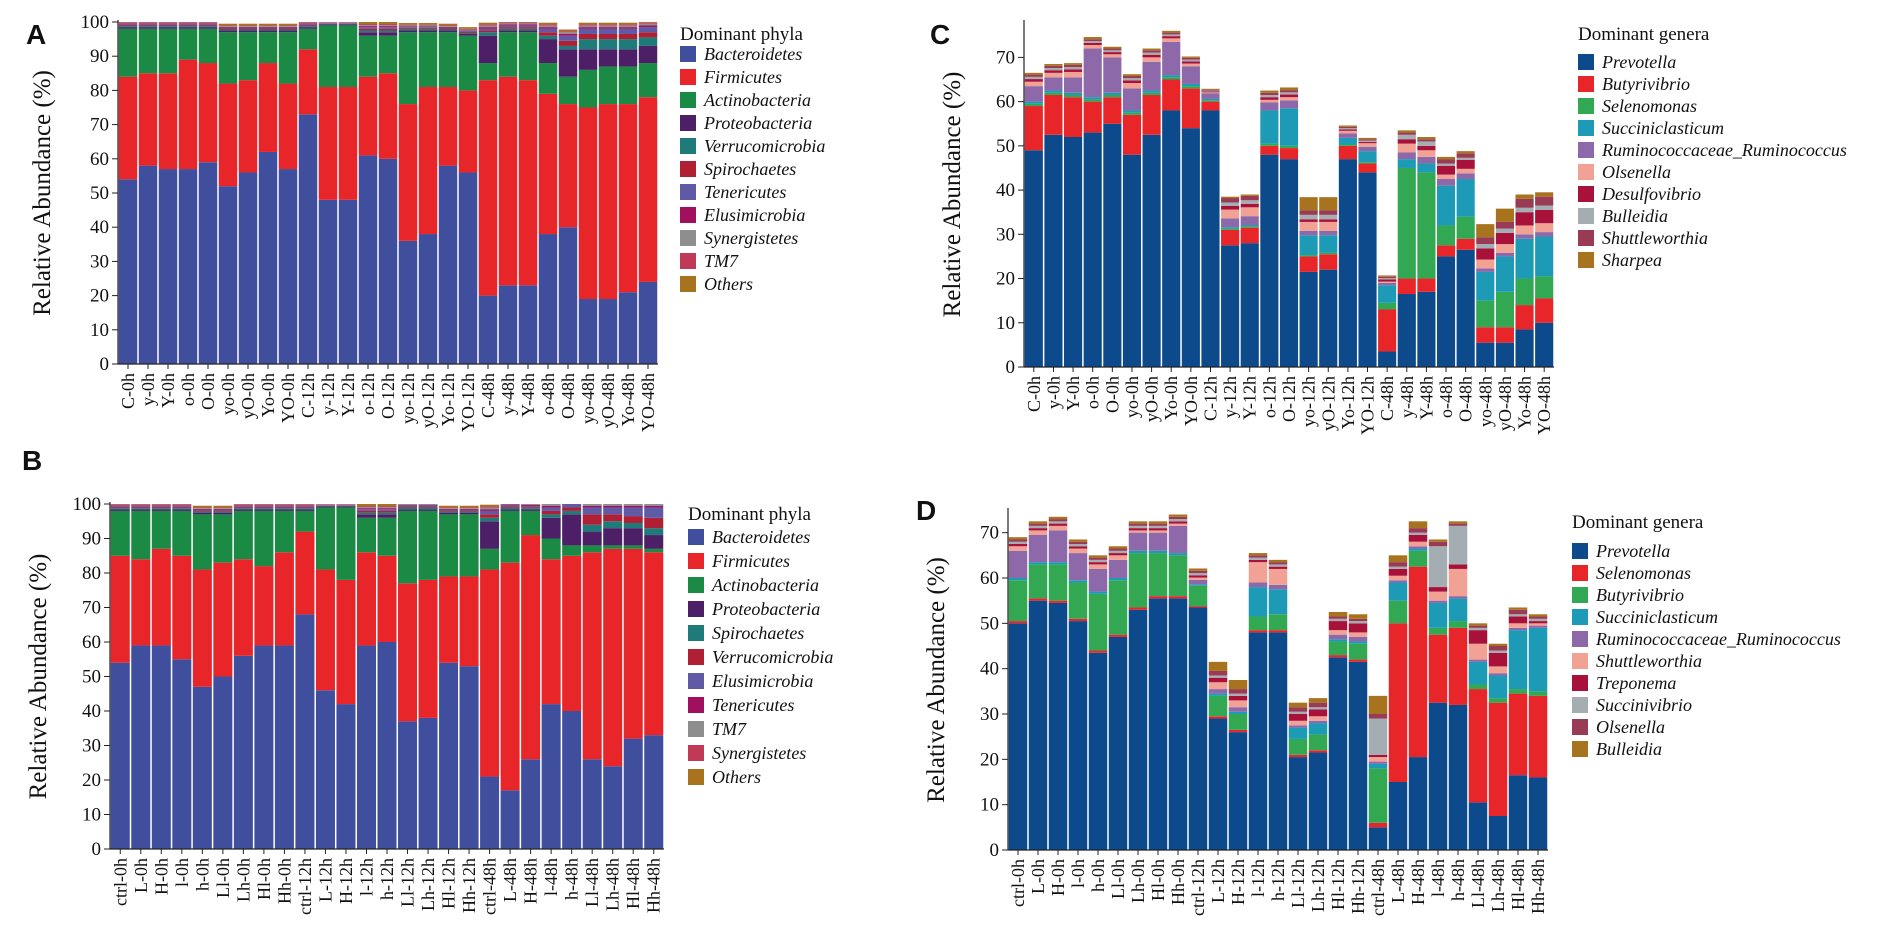  What do you see at coordinates (1387, 398) in the screenshot?
I see `x-tick-label: C-48h` at bounding box center [1387, 398].